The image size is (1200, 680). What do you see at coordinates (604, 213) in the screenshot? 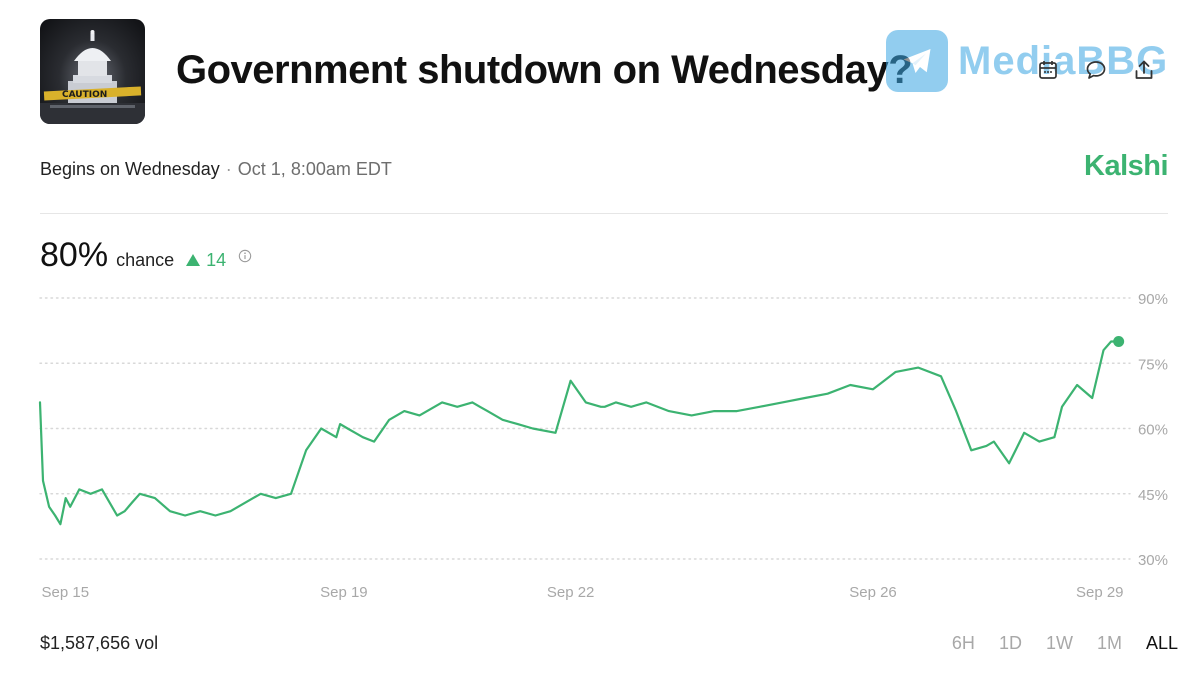
I see `divider` at bounding box center [604, 213].